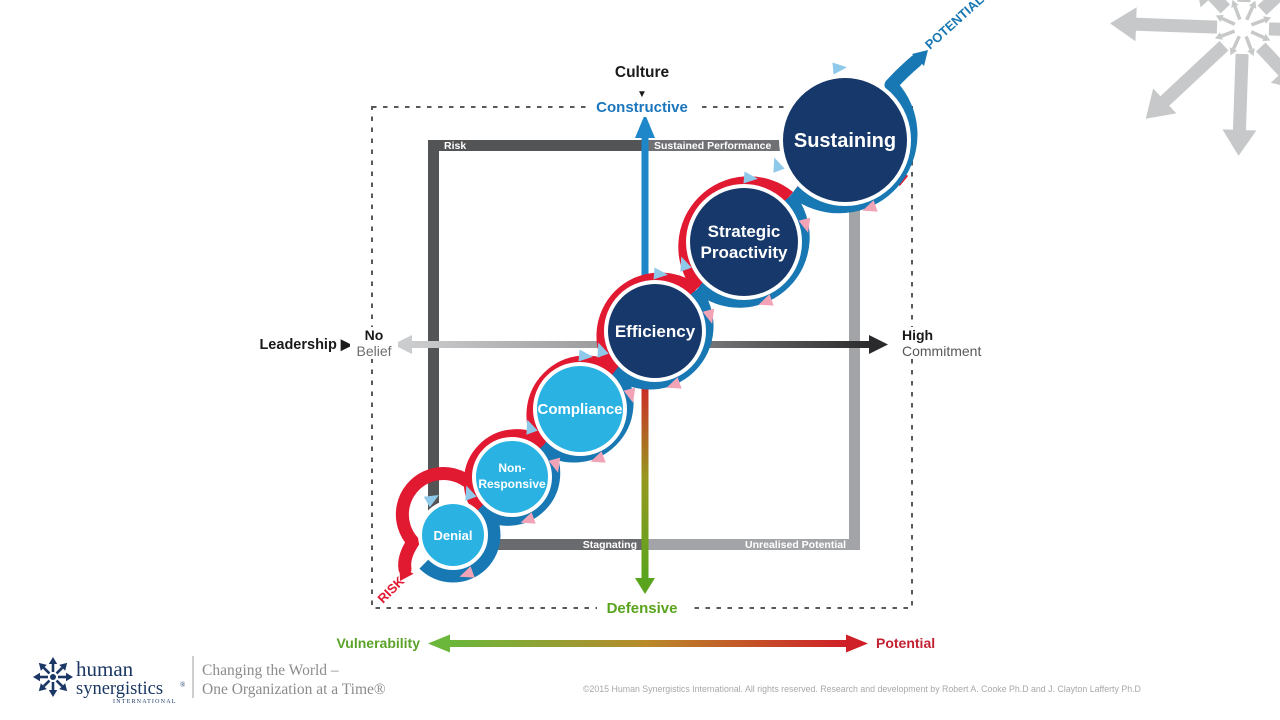  What do you see at coordinates (183, 685) in the screenshot?
I see `registered-mark: ®` at bounding box center [183, 685].